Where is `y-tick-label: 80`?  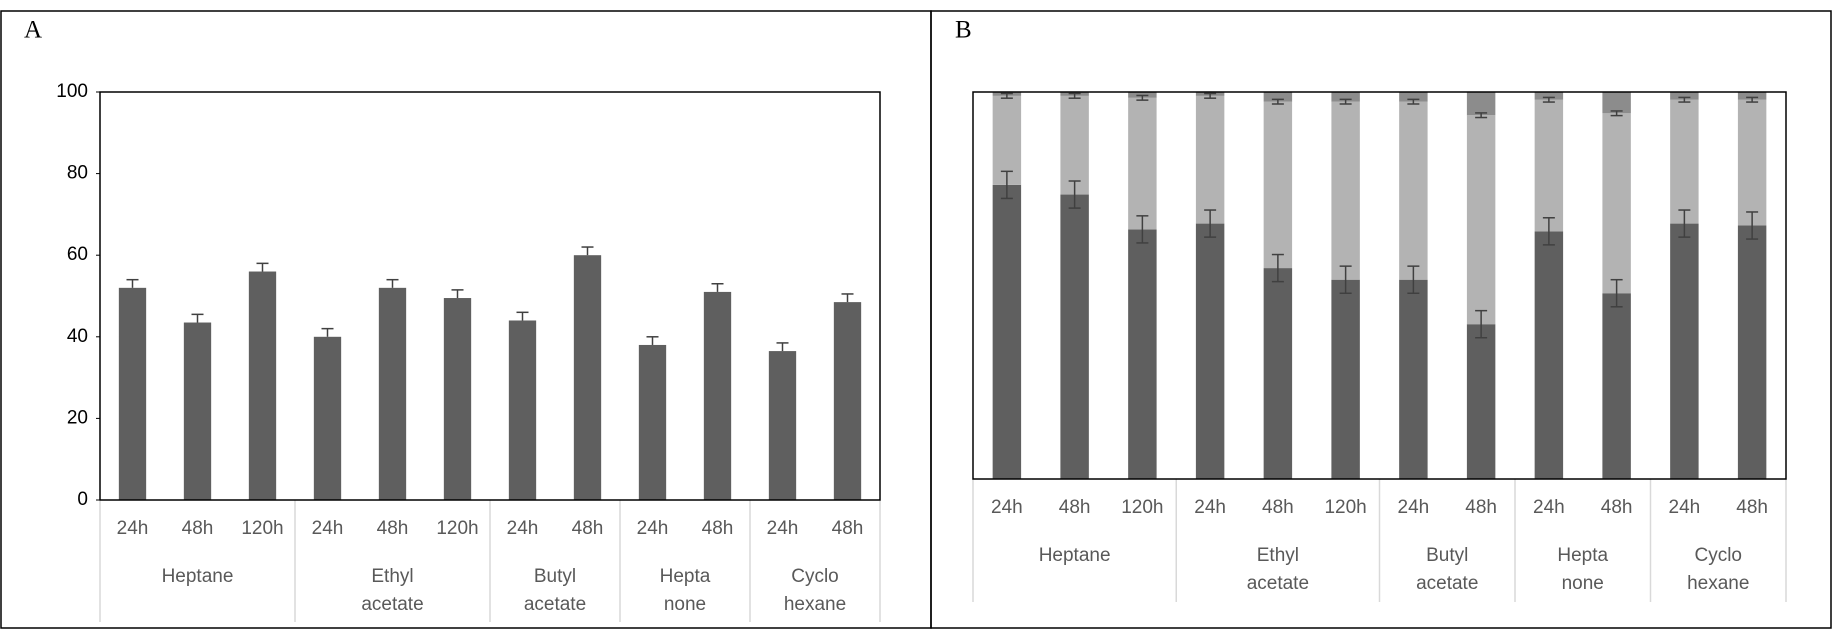 y-tick-label: 80 is located at coordinates (77, 173).